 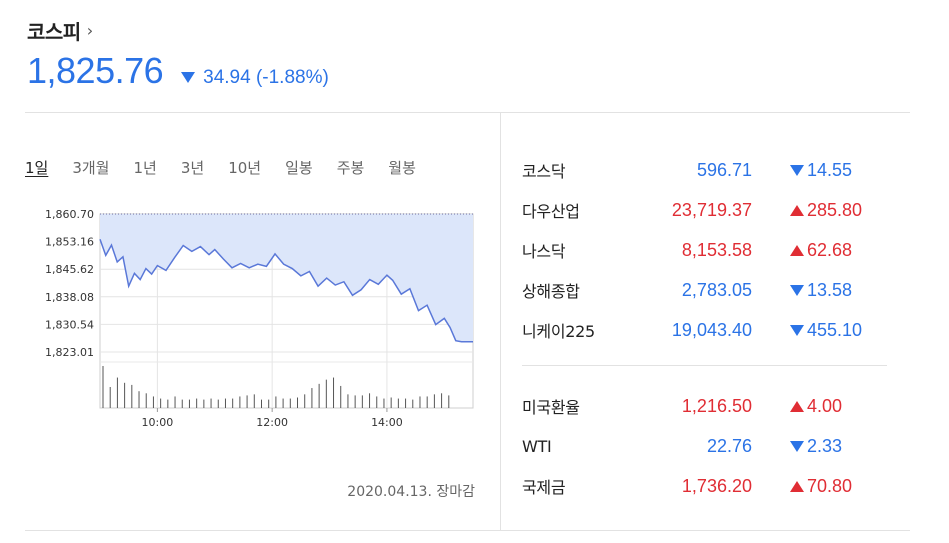 What do you see at coordinates (467, 530) in the screenshot?
I see `divider-bottom` at bounding box center [467, 530].